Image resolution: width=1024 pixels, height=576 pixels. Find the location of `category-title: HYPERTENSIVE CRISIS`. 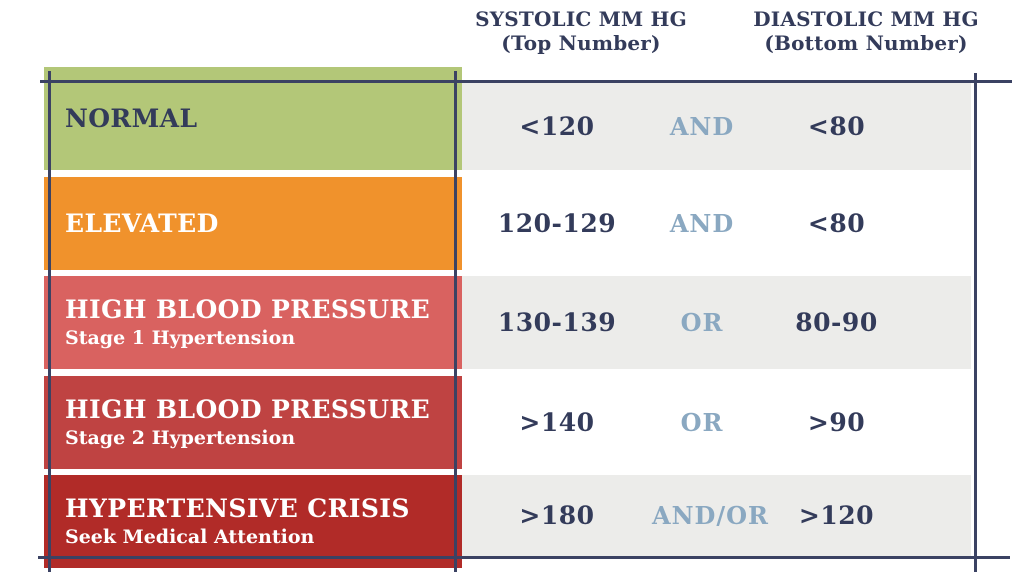

category-title: HYPERTENSIVE CRISIS is located at coordinates (237, 508).